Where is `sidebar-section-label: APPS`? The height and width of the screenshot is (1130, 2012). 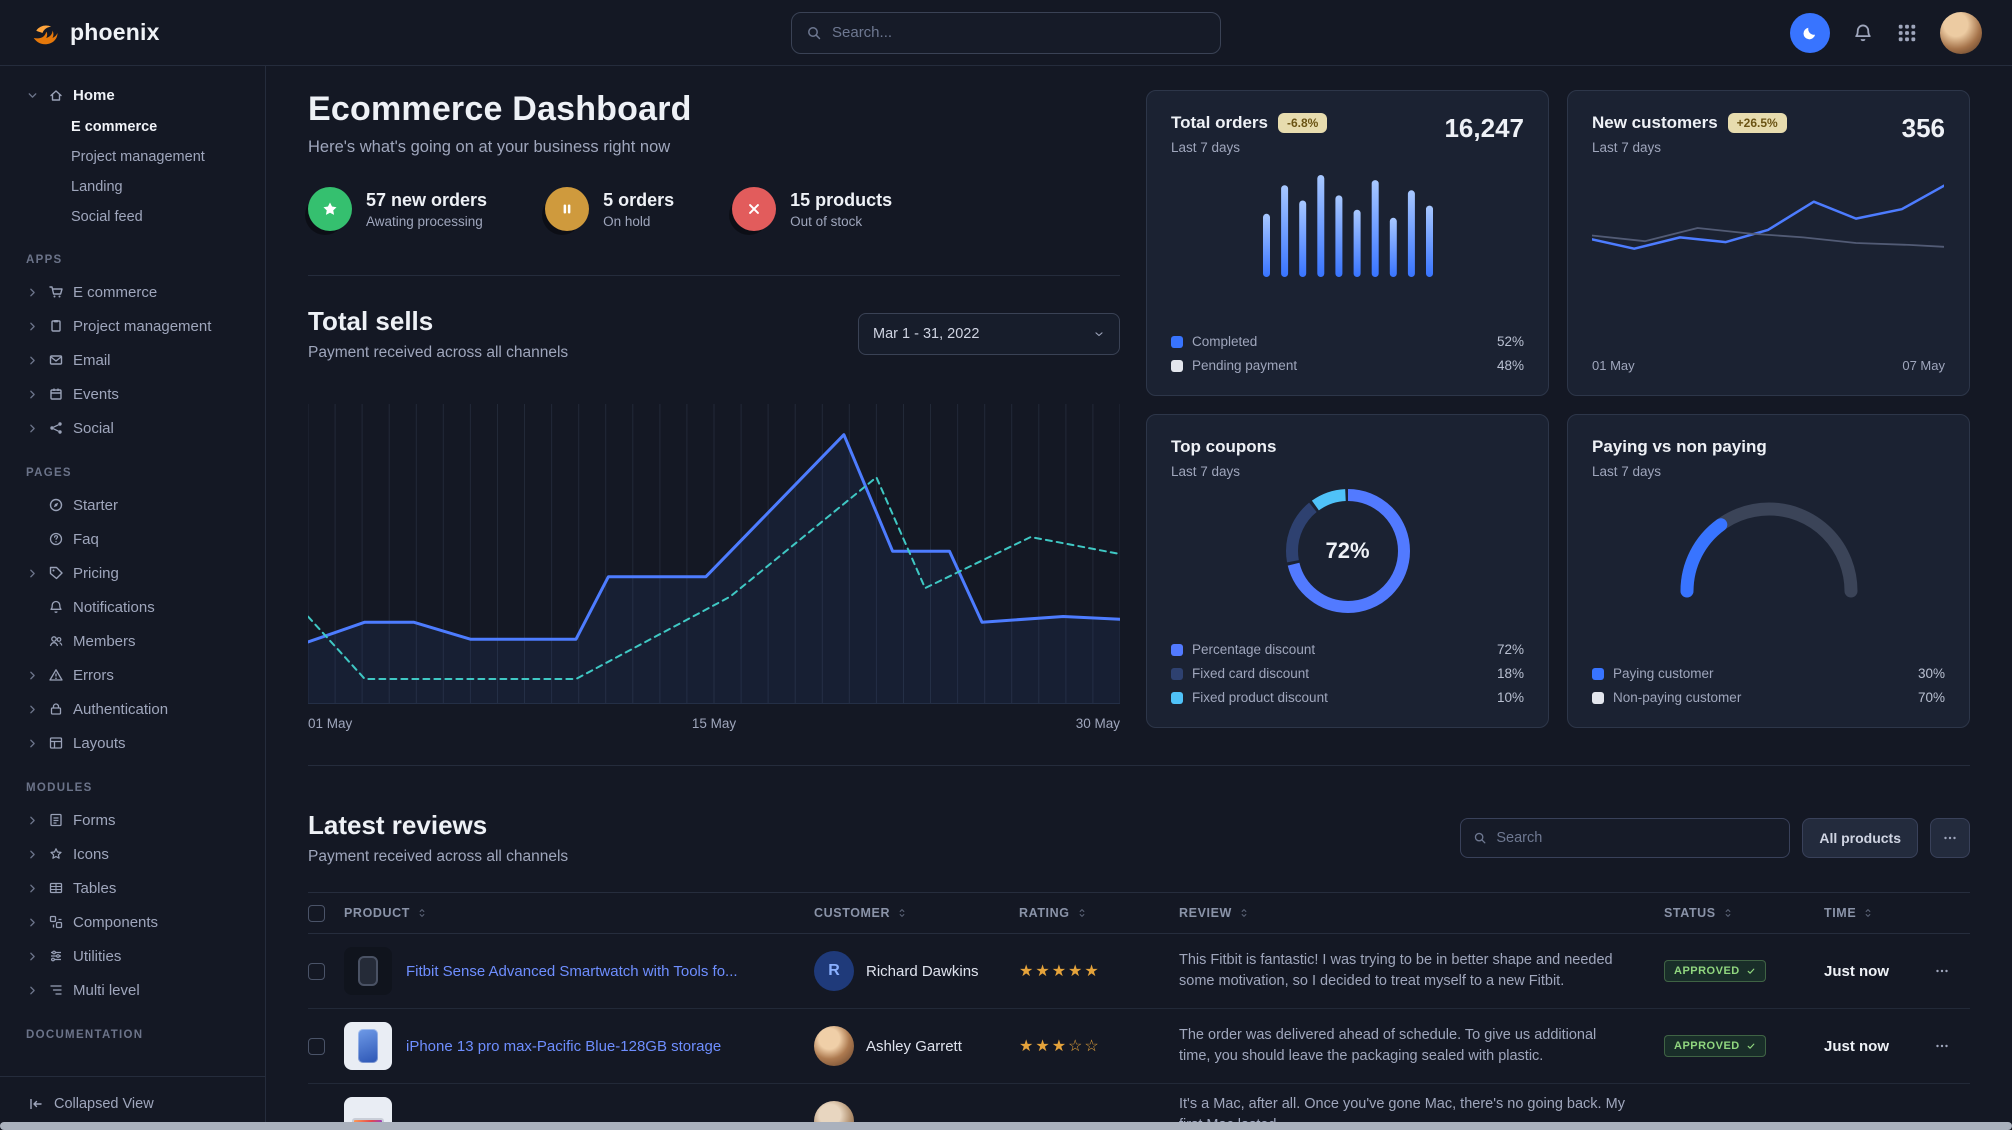 sidebar-section-label: APPS is located at coordinates (44, 260).